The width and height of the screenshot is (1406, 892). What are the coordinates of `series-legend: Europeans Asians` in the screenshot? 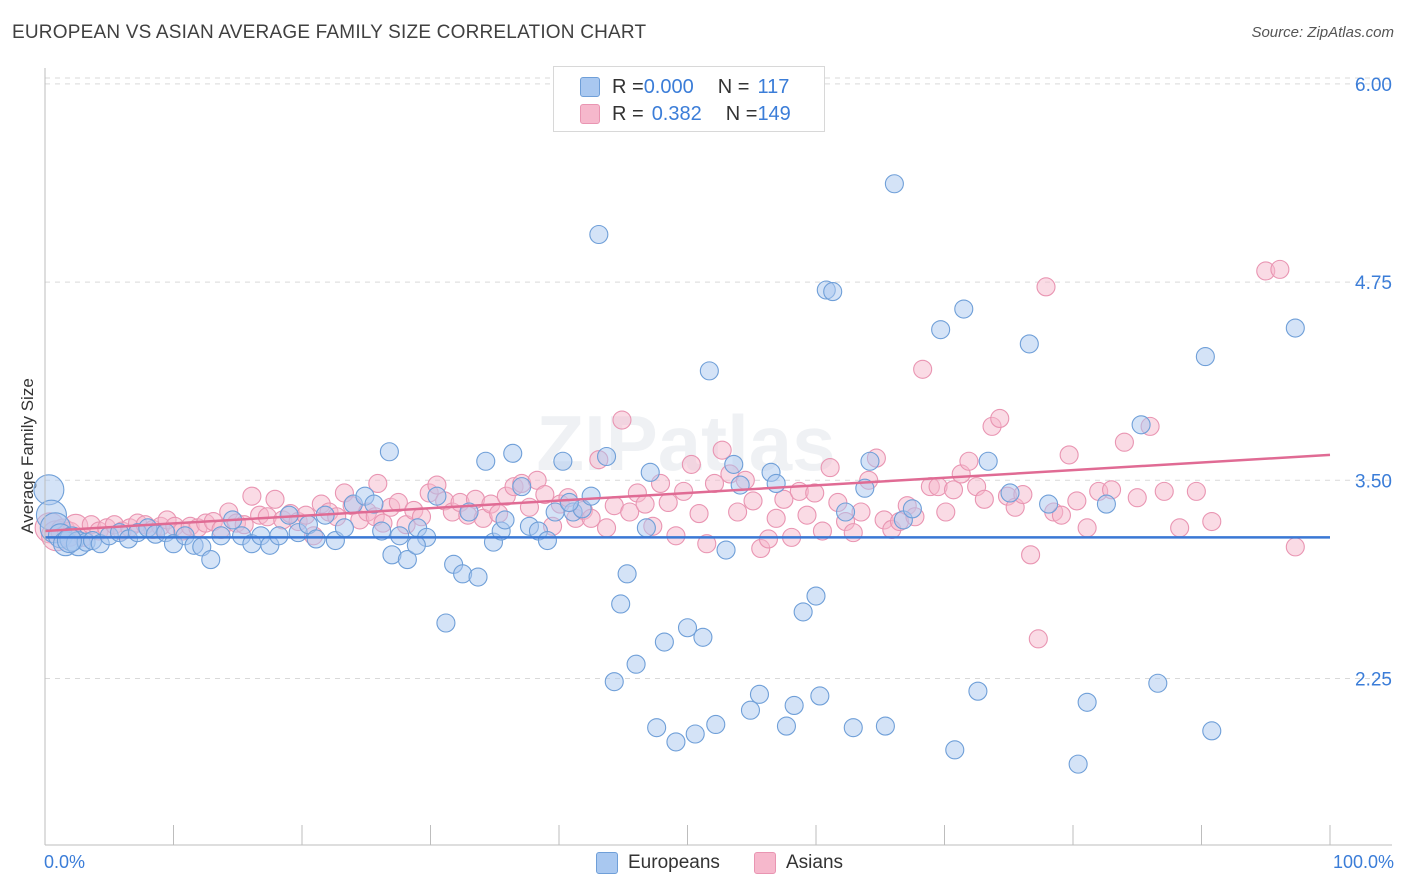 It's located at (703, 865).